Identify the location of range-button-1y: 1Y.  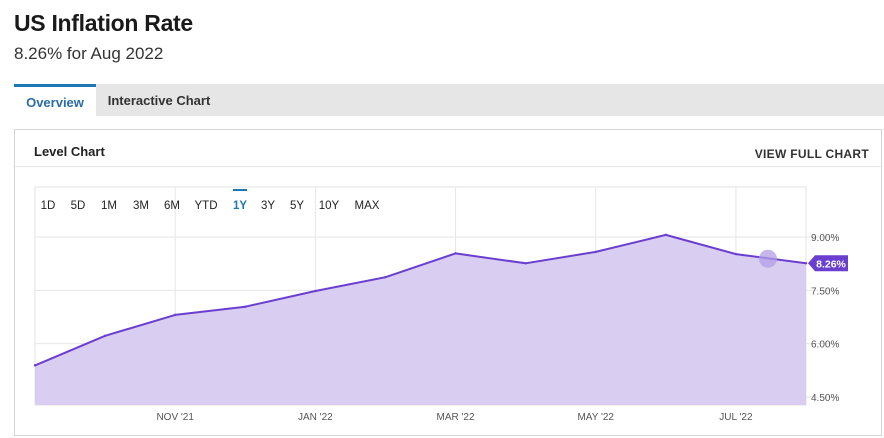
(240, 206).